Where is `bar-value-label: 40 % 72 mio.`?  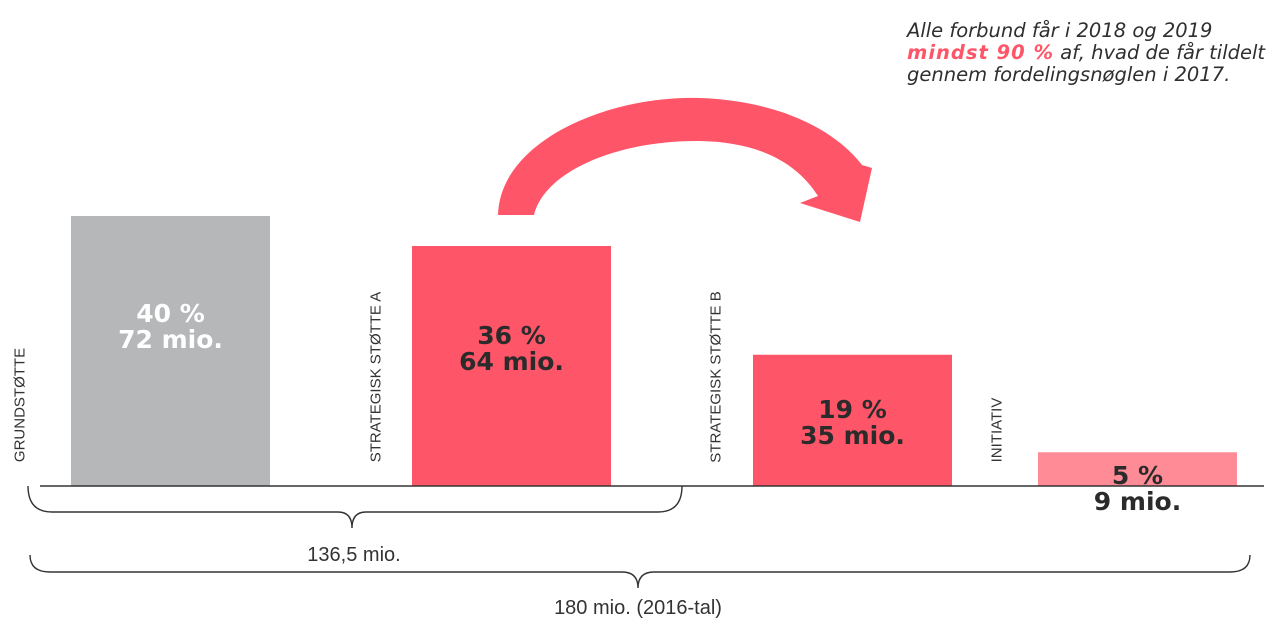
bar-value-label: 40 % 72 mio. is located at coordinates (170, 327).